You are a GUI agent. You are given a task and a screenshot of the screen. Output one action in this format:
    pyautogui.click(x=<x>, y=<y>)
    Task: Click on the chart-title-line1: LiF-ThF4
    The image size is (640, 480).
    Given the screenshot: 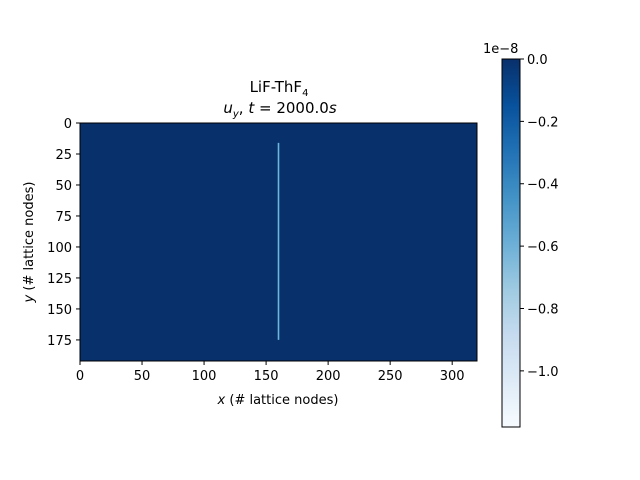 What is the action you would take?
    pyautogui.click(x=279, y=88)
    